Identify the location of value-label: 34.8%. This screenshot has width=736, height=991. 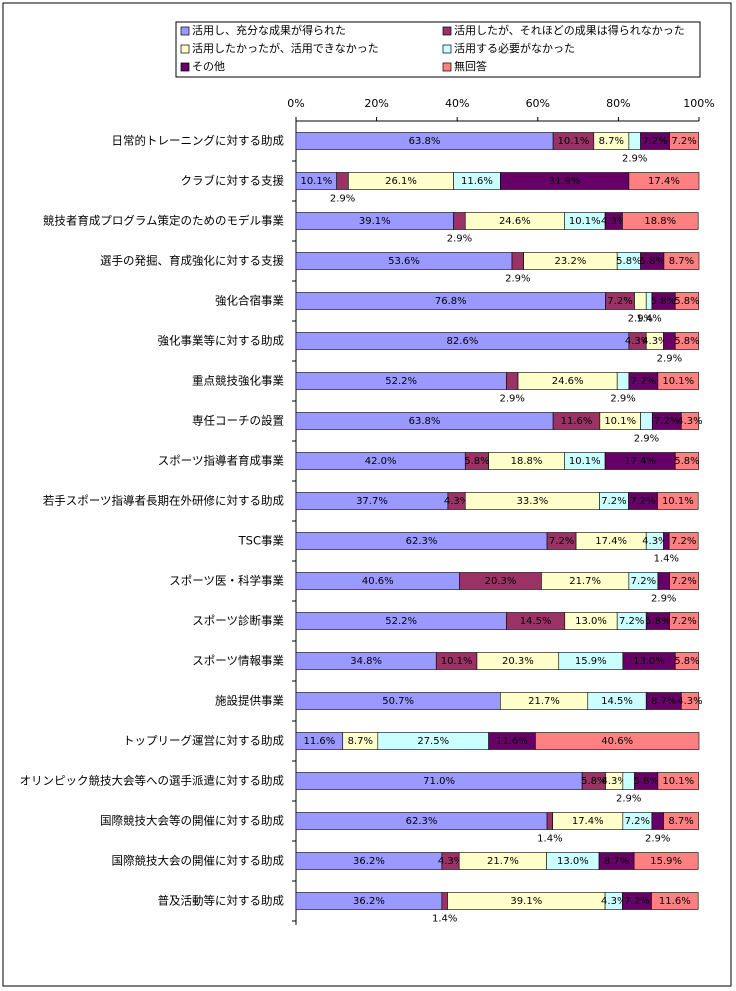
(366, 661).